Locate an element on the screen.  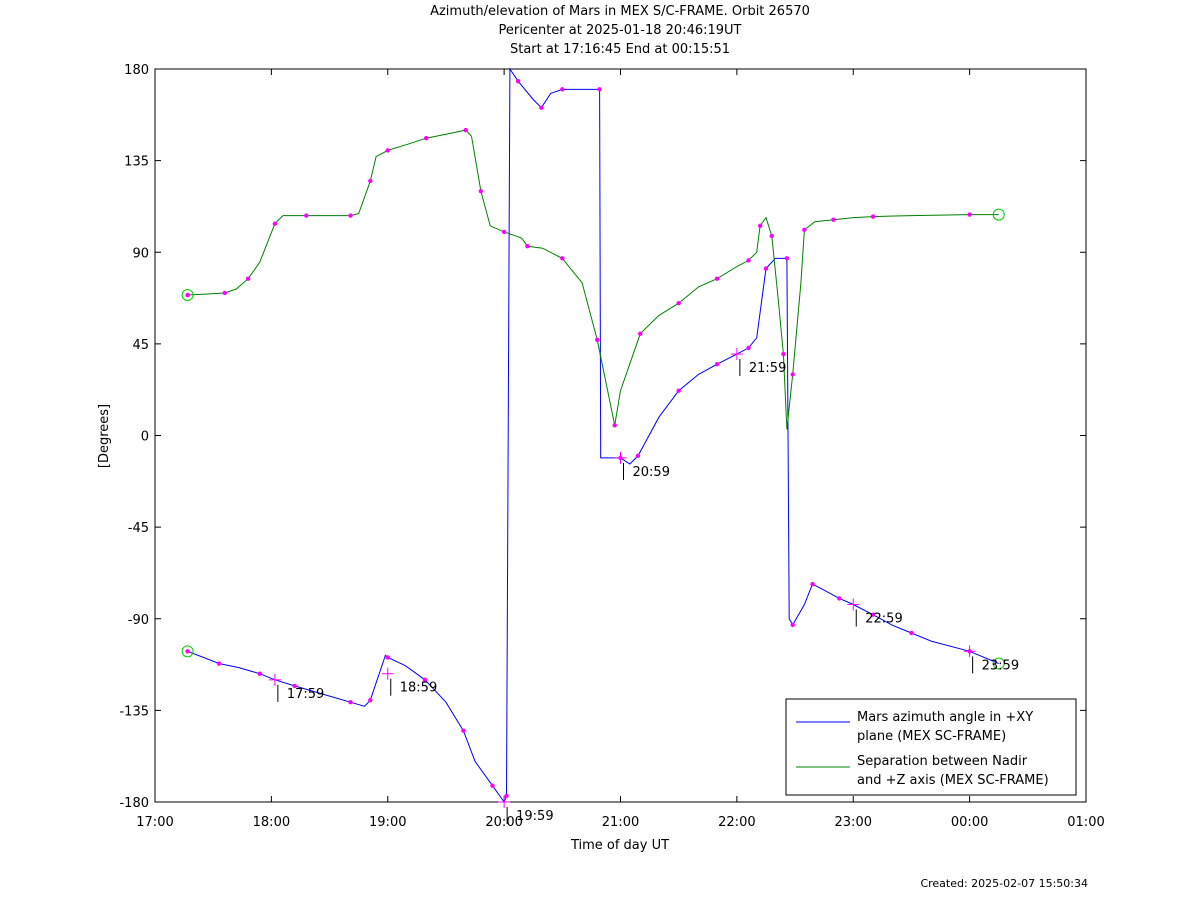
x-tick-label: 22:00 is located at coordinates (736, 822).